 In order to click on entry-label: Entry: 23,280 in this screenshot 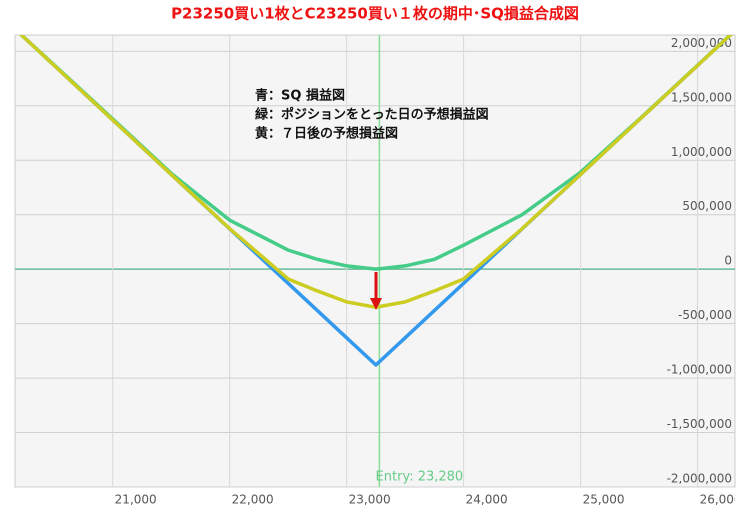, I will do `click(420, 477)`.